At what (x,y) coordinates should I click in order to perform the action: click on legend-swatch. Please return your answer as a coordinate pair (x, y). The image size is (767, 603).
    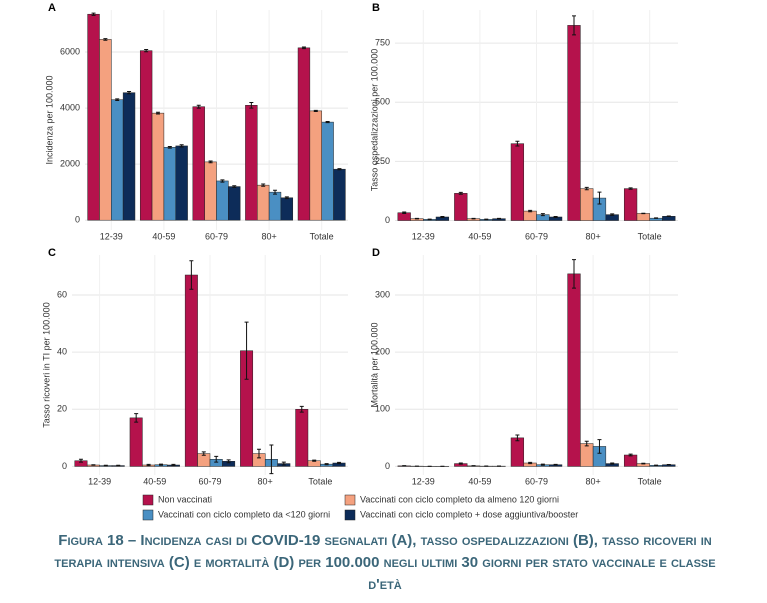
    Looking at the image, I should click on (350, 515).